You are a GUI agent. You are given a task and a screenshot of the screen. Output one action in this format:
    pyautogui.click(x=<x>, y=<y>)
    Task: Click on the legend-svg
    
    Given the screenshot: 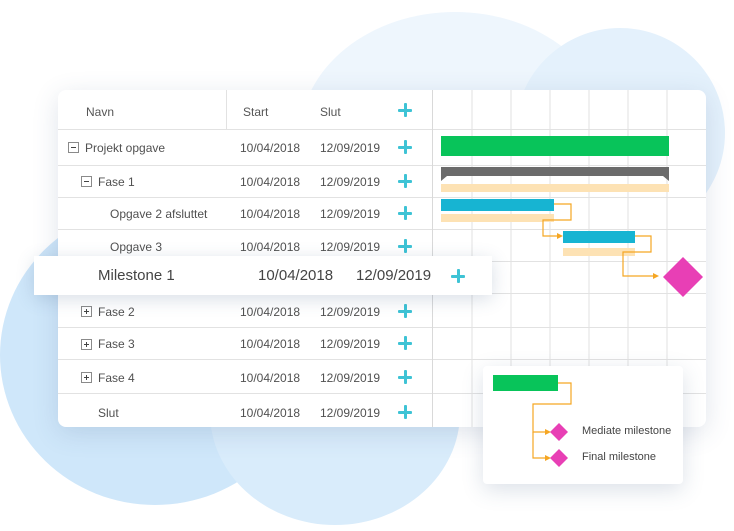 What is the action you would take?
    pyautogui.click(x=532, y=421)
    